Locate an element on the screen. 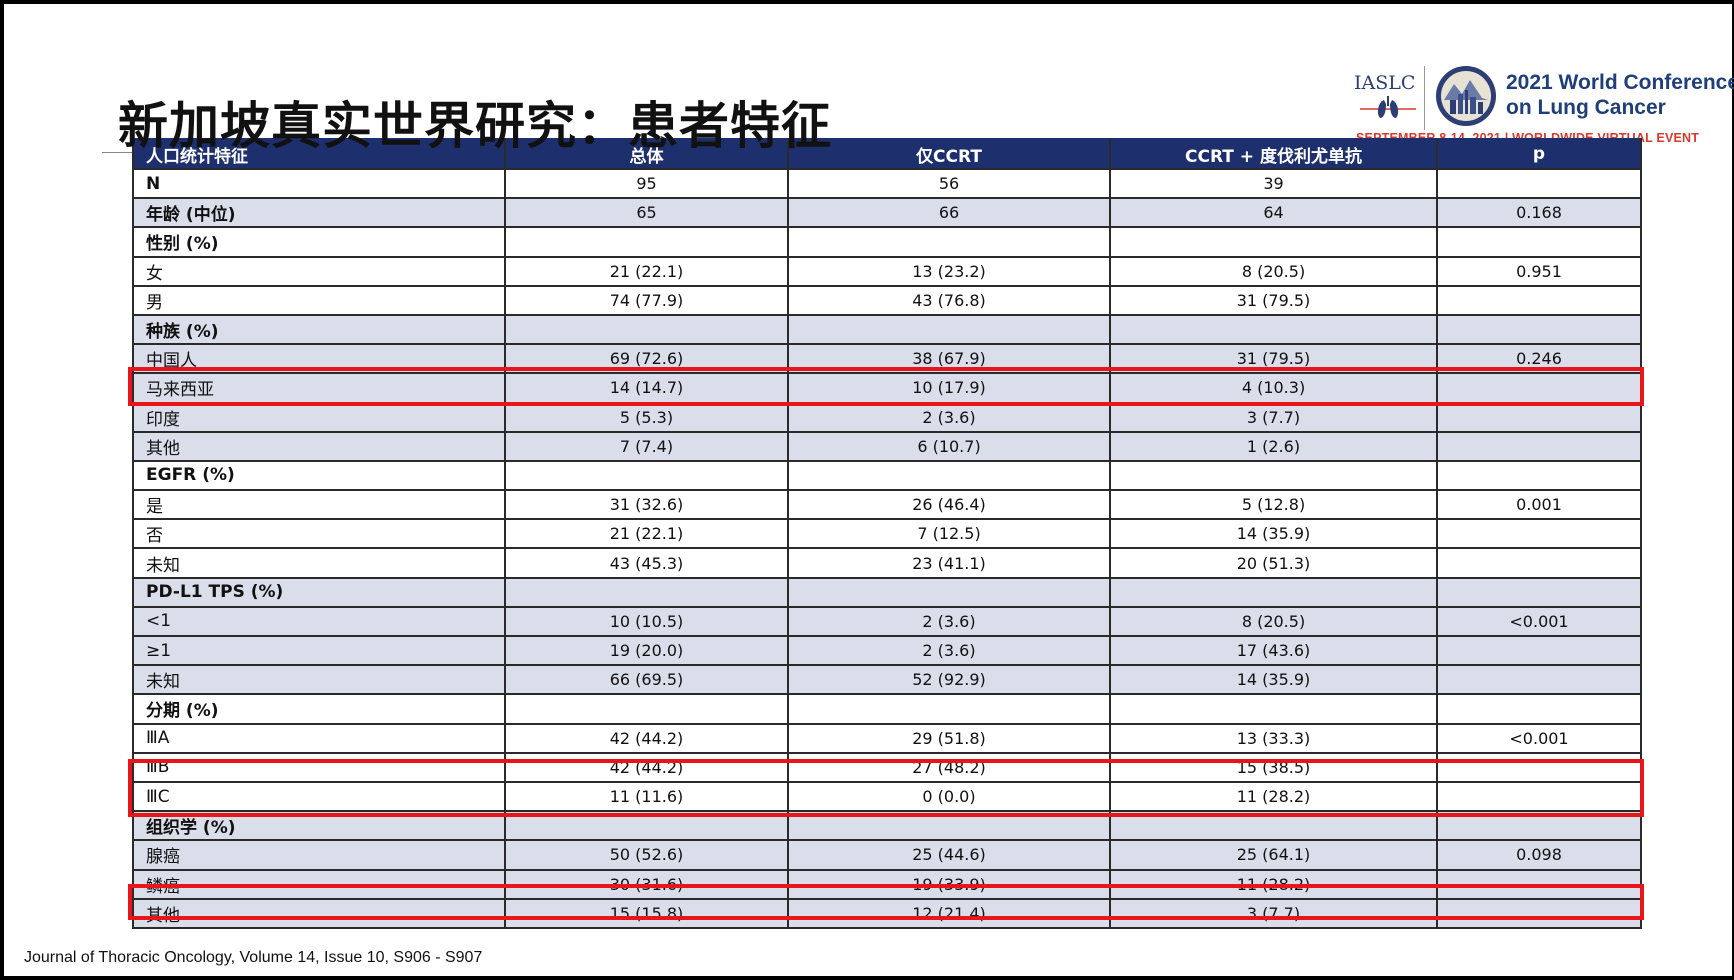  cell-ccrt-only: 23 (41.1) is located at coordinates (949, 563).